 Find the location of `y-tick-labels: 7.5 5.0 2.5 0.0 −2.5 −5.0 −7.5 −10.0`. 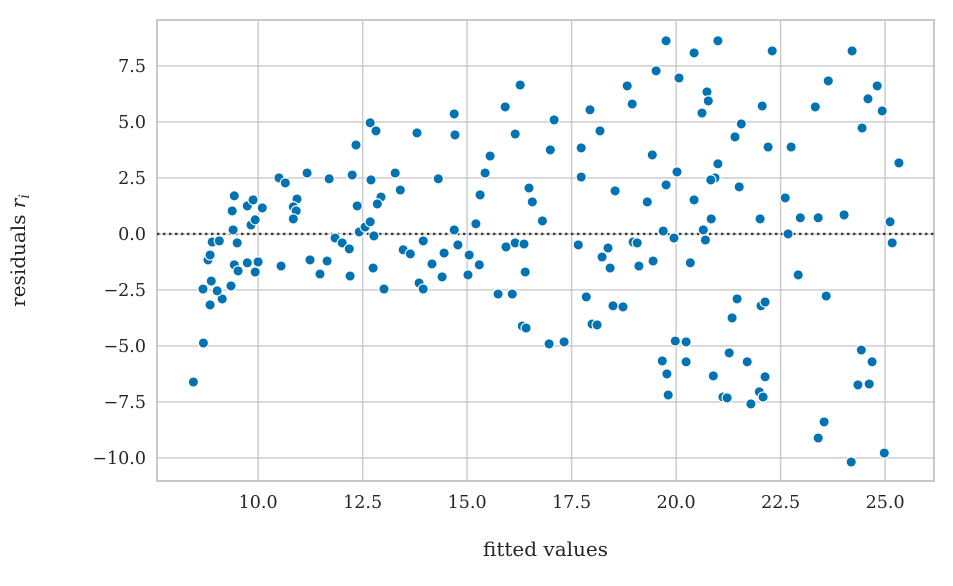

y-tick-labels: 7.5 5.0 2.5 0.0 −2.5 −5.0 −7.5 −10.0 is located at coordinates (119, 263).